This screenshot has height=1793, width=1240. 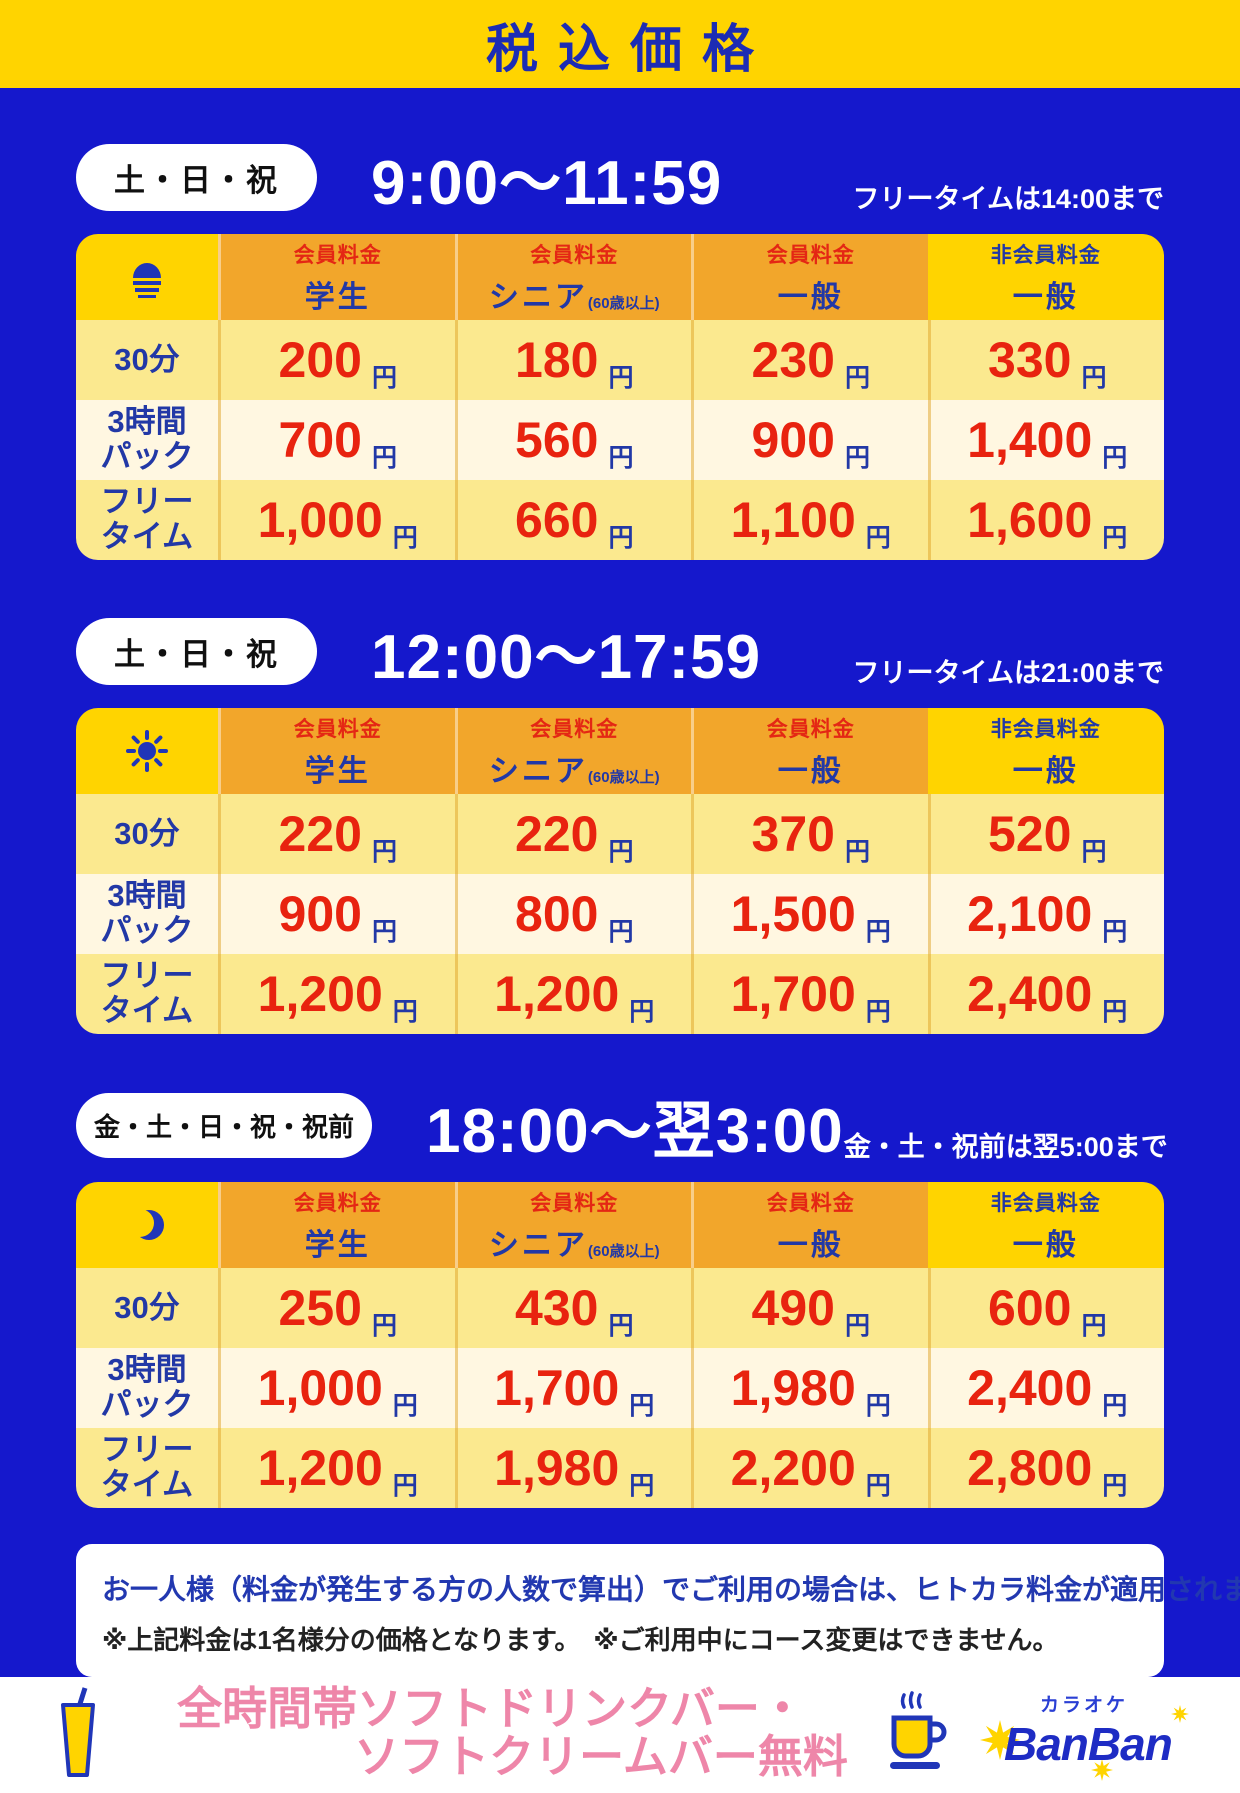 What do you see at coordinates (620, 44) in the screenshot?
I see `title-banner: 税込価格` at bounding box center [620, 44].